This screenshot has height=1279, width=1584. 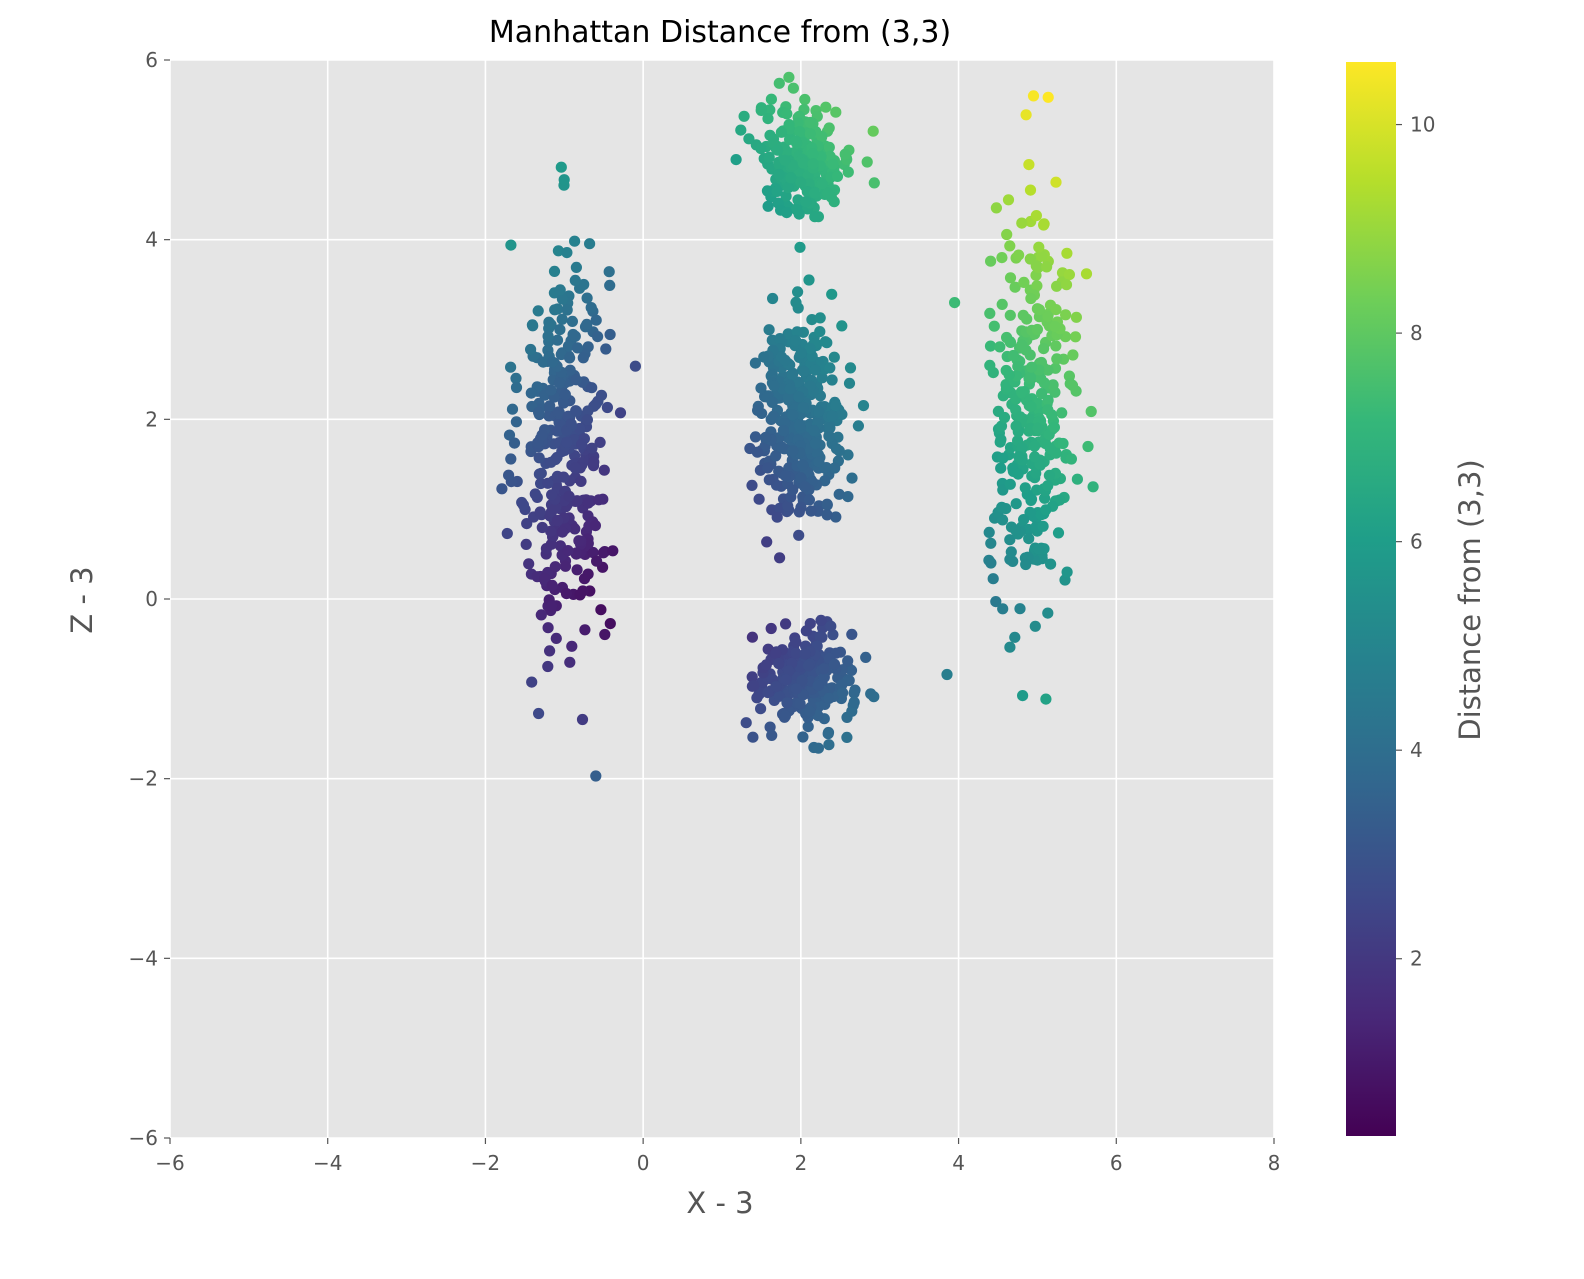 I want to click on x-axis-label: X - 3, so click(x=719, y=1203).